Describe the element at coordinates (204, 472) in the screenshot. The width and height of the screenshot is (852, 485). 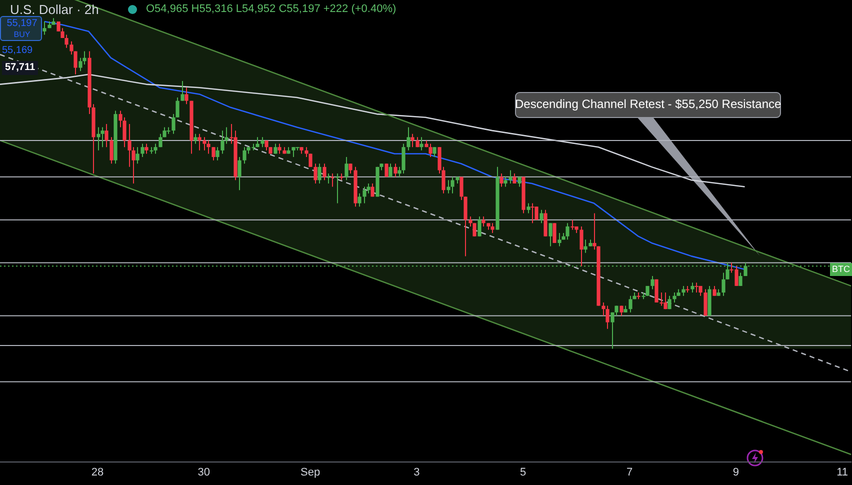
I see `x-tick-label: 30` at that location.